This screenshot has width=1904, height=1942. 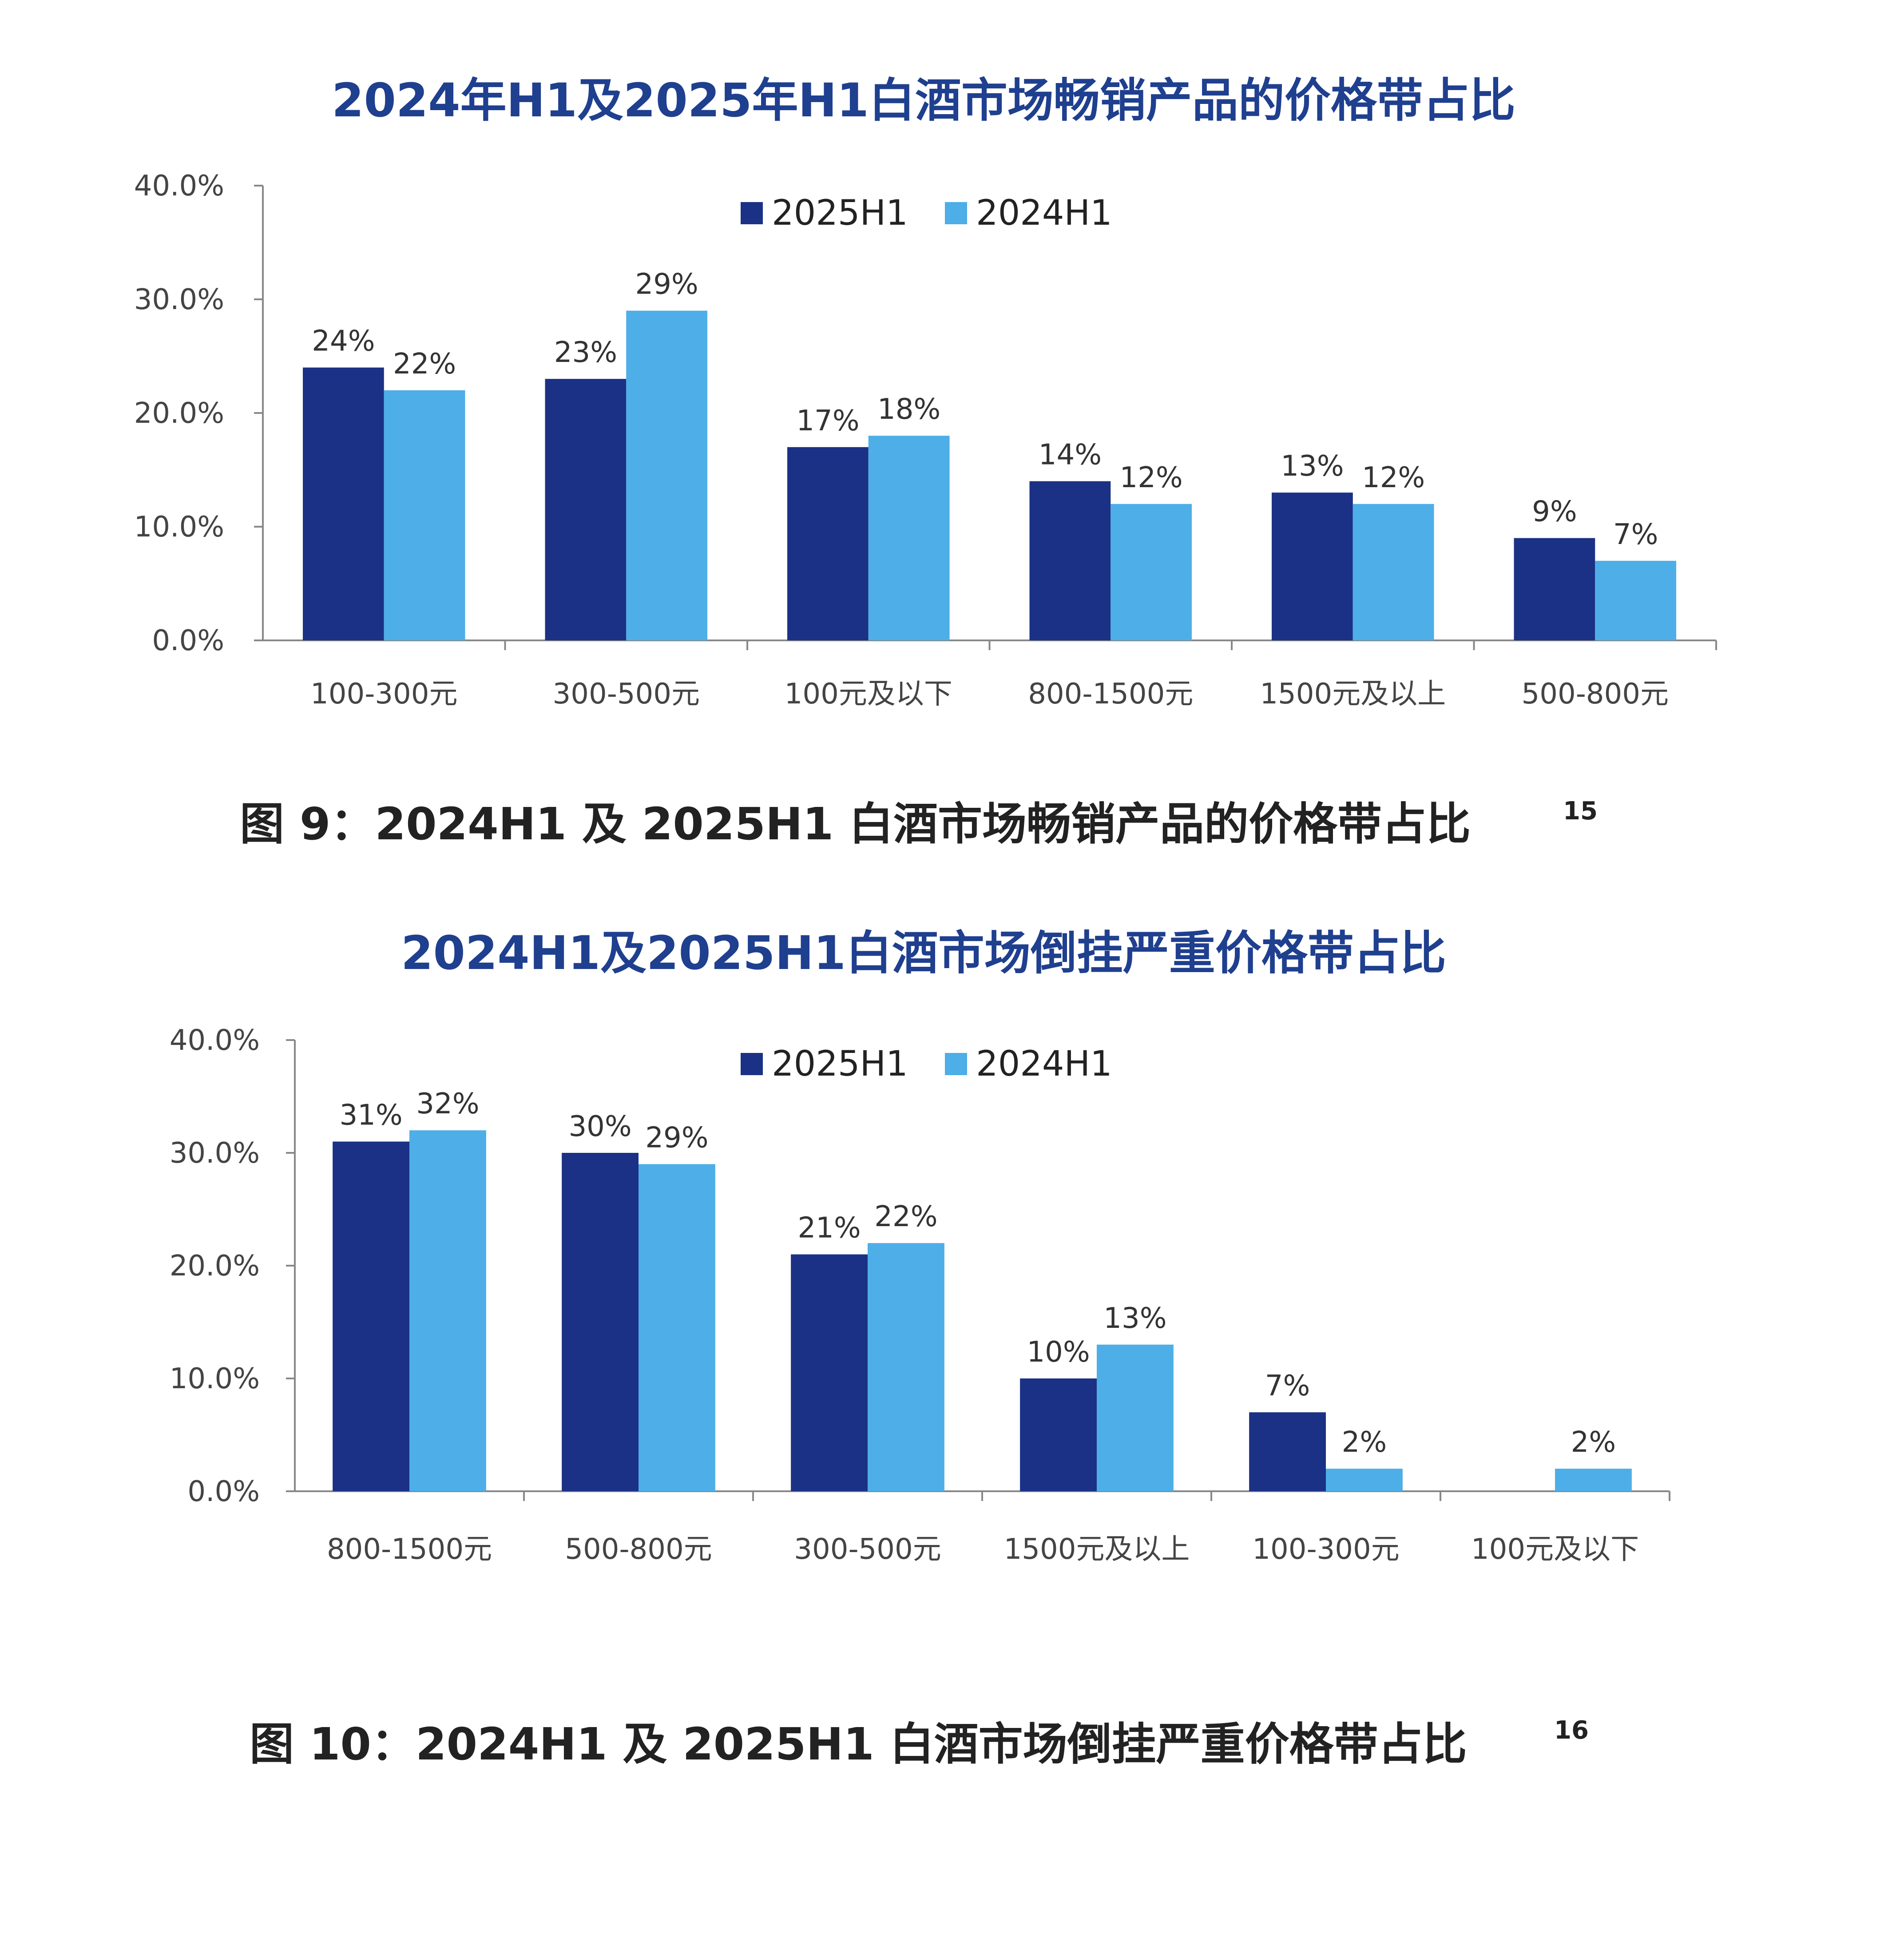 What do you see at coordinates (956, 213) in the screenshot?
I see `chart-1-legend-swatch-2024` at bounding box center [956, 213].